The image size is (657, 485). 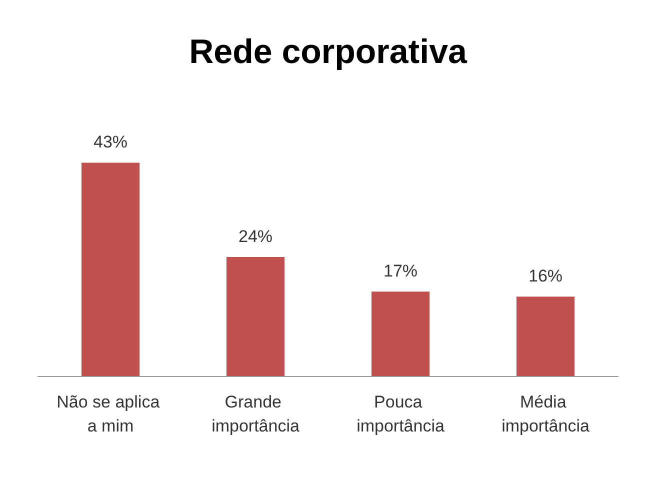 I want to click on data-label: 17%, so click(x=400, y=271).